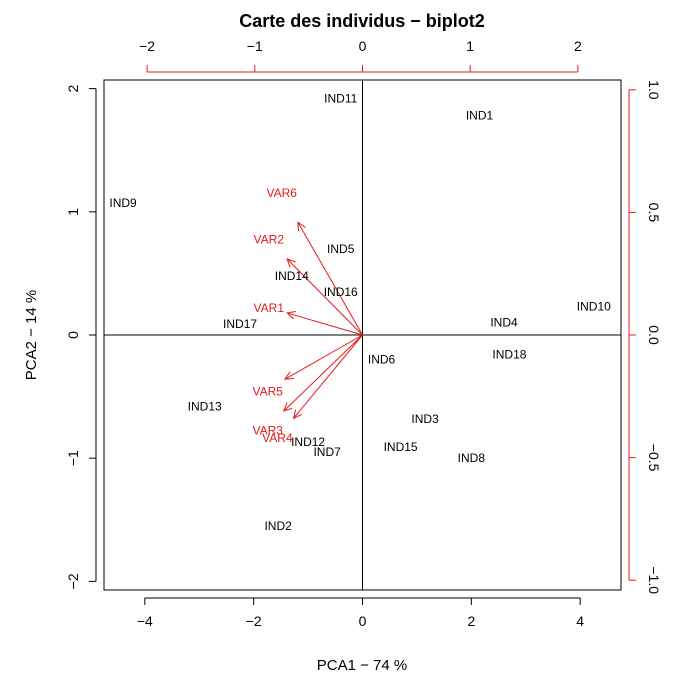  What do you see at coordinates (382, 360) in the screenshot?
I see `ind-label-ind6: IND6` at bounding box center [382, 360].